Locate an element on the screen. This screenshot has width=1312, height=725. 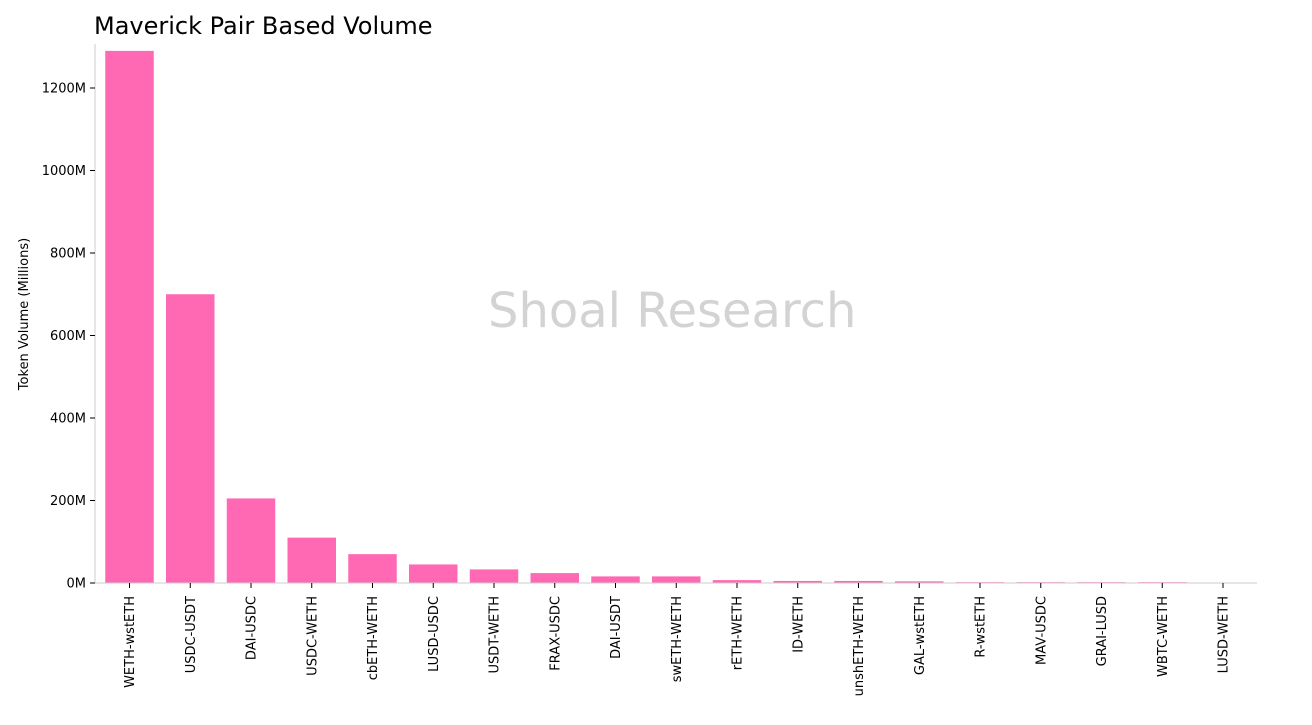
y-tick-label: 1200M is located at coordinates (64, 89).